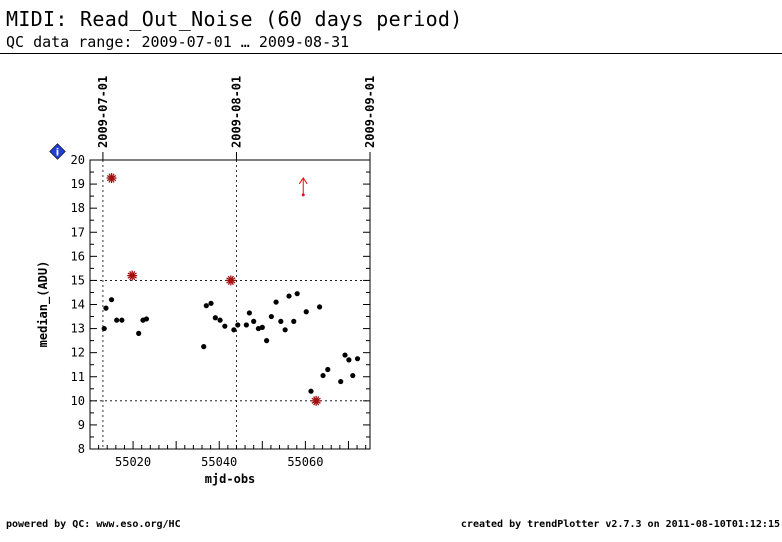 The height and width of the screenshot is (542, 782). What do you see at coordinates (133, 462) in the screenshot?
I see `x-tick-label: 55020` at bounding box center [133, 462].